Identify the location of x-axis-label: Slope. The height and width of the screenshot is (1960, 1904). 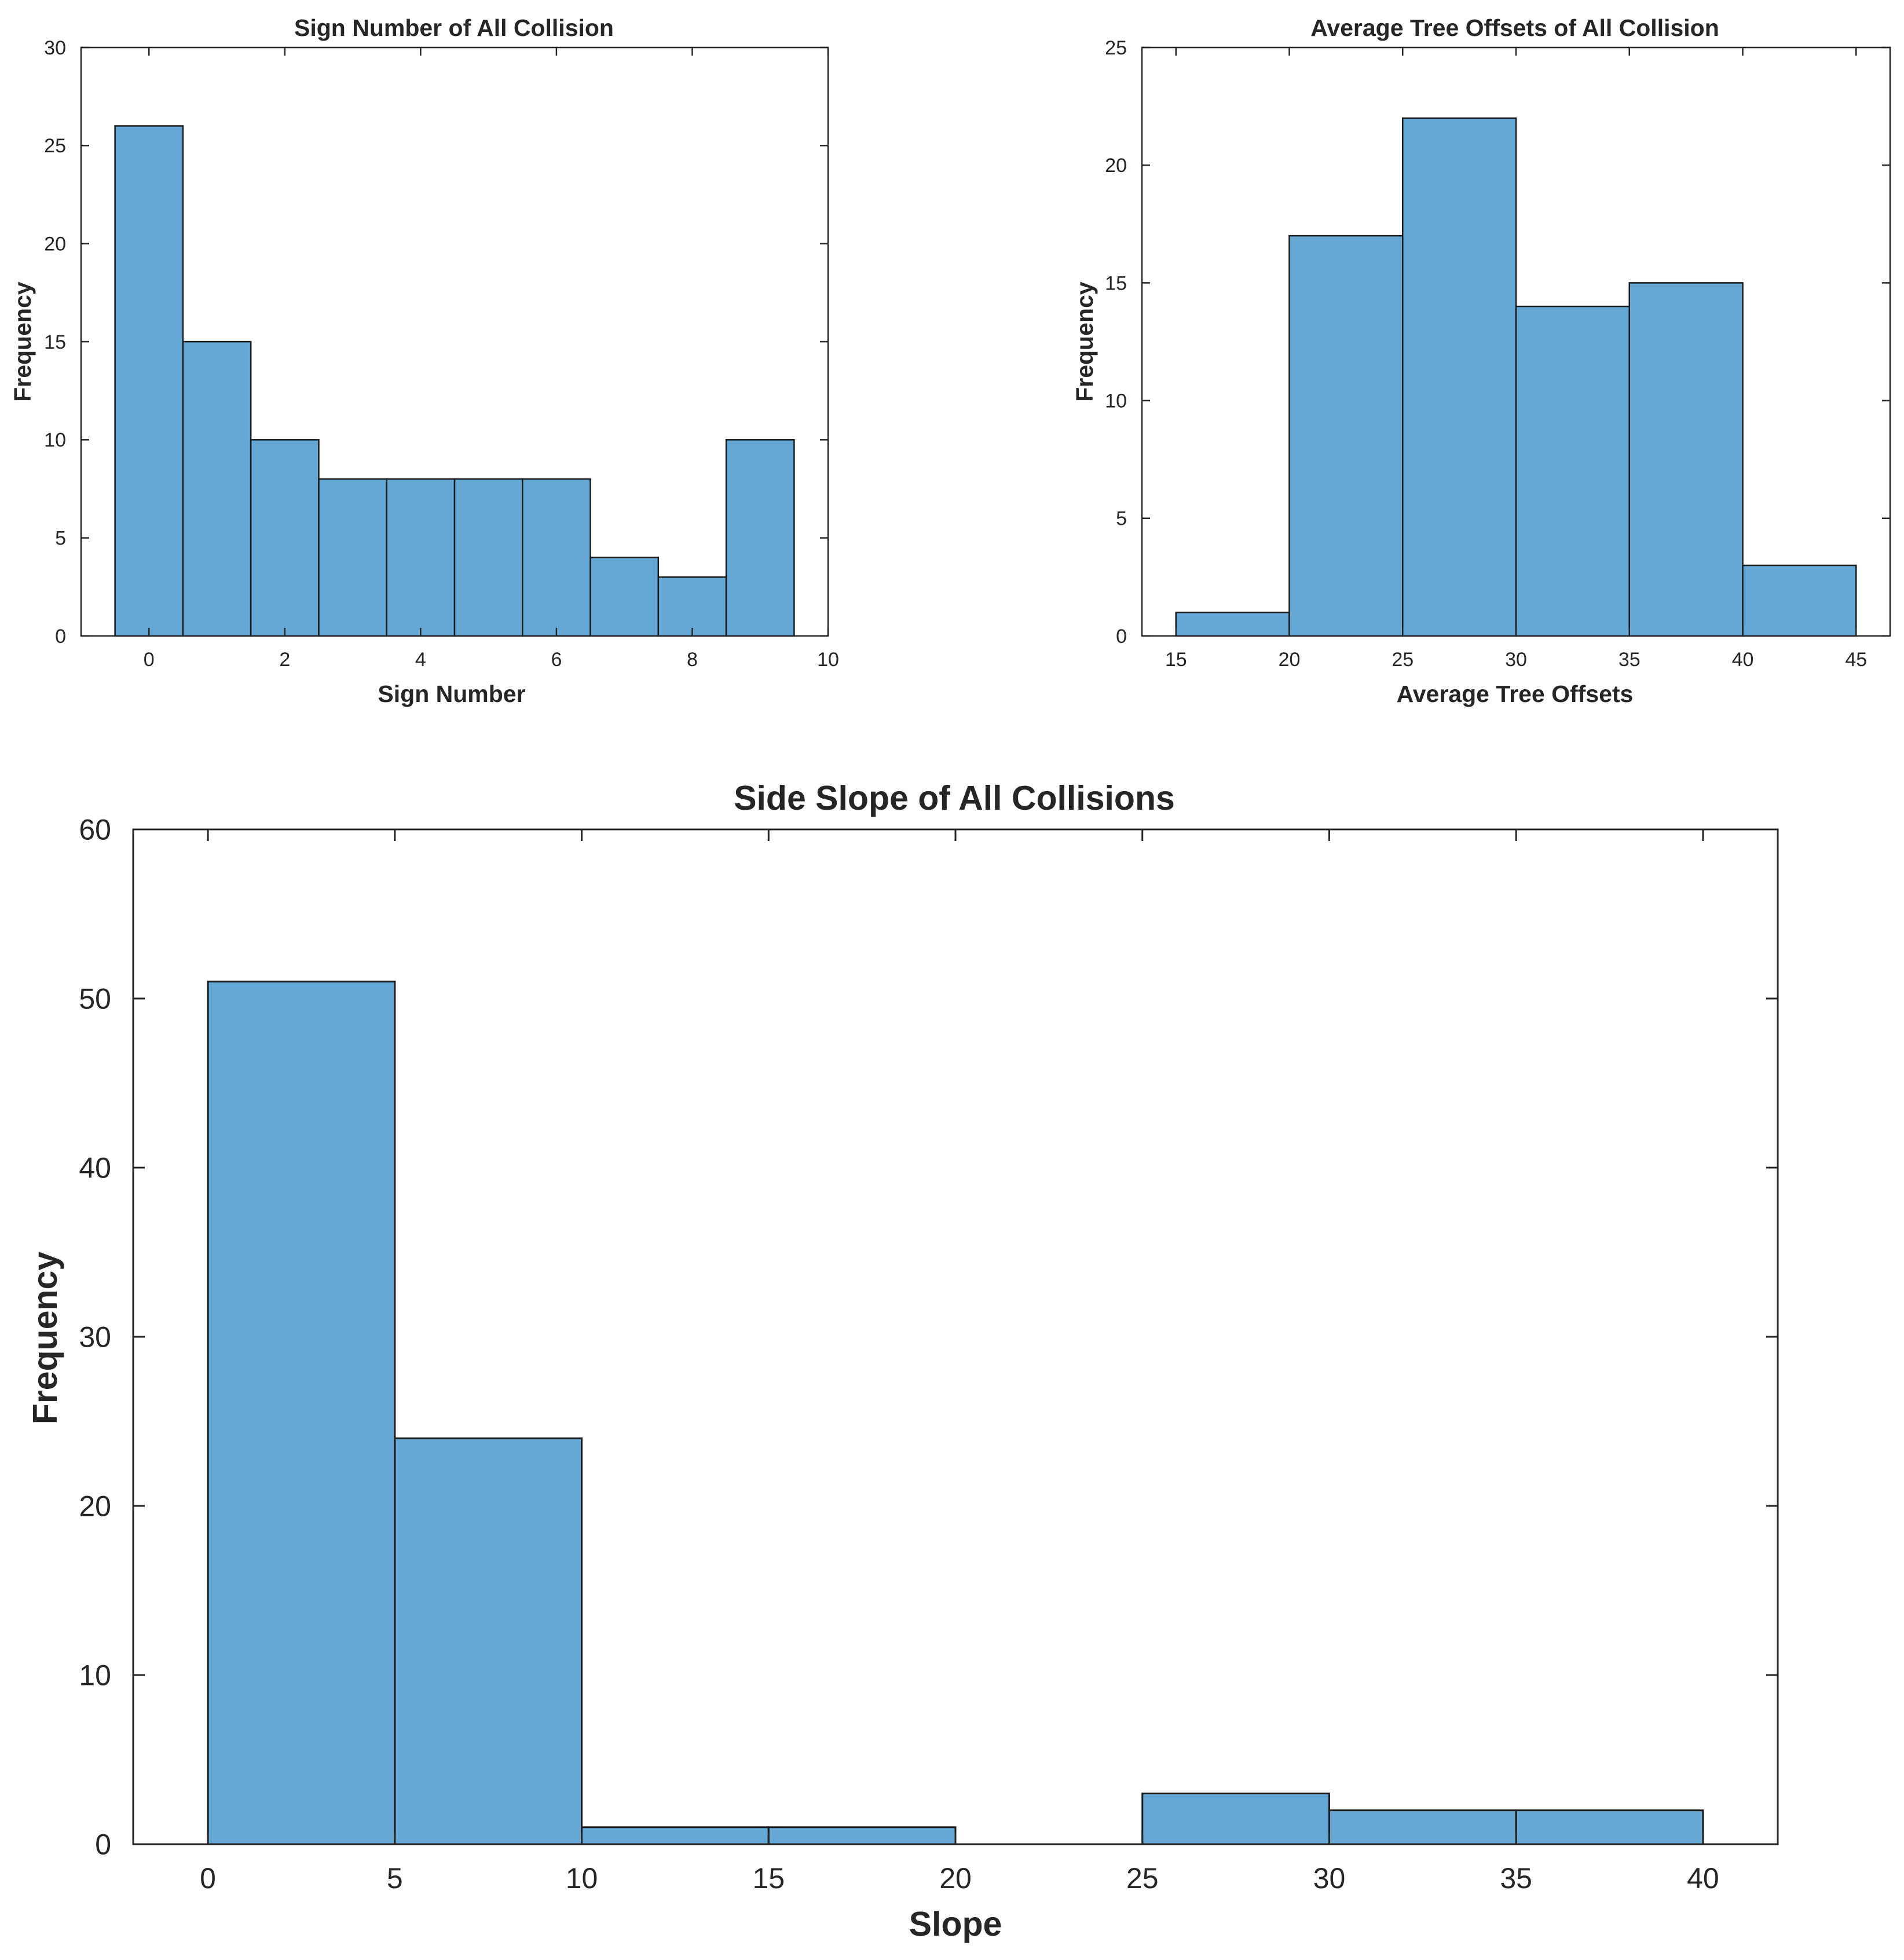
(955, 1924).